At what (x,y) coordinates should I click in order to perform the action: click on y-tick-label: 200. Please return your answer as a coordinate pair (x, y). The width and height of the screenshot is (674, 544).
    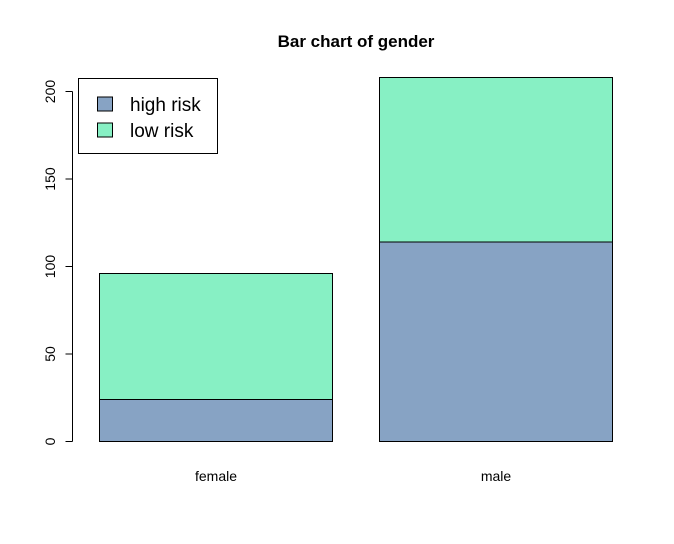
    Looking at the image, I should click on (50, 92).